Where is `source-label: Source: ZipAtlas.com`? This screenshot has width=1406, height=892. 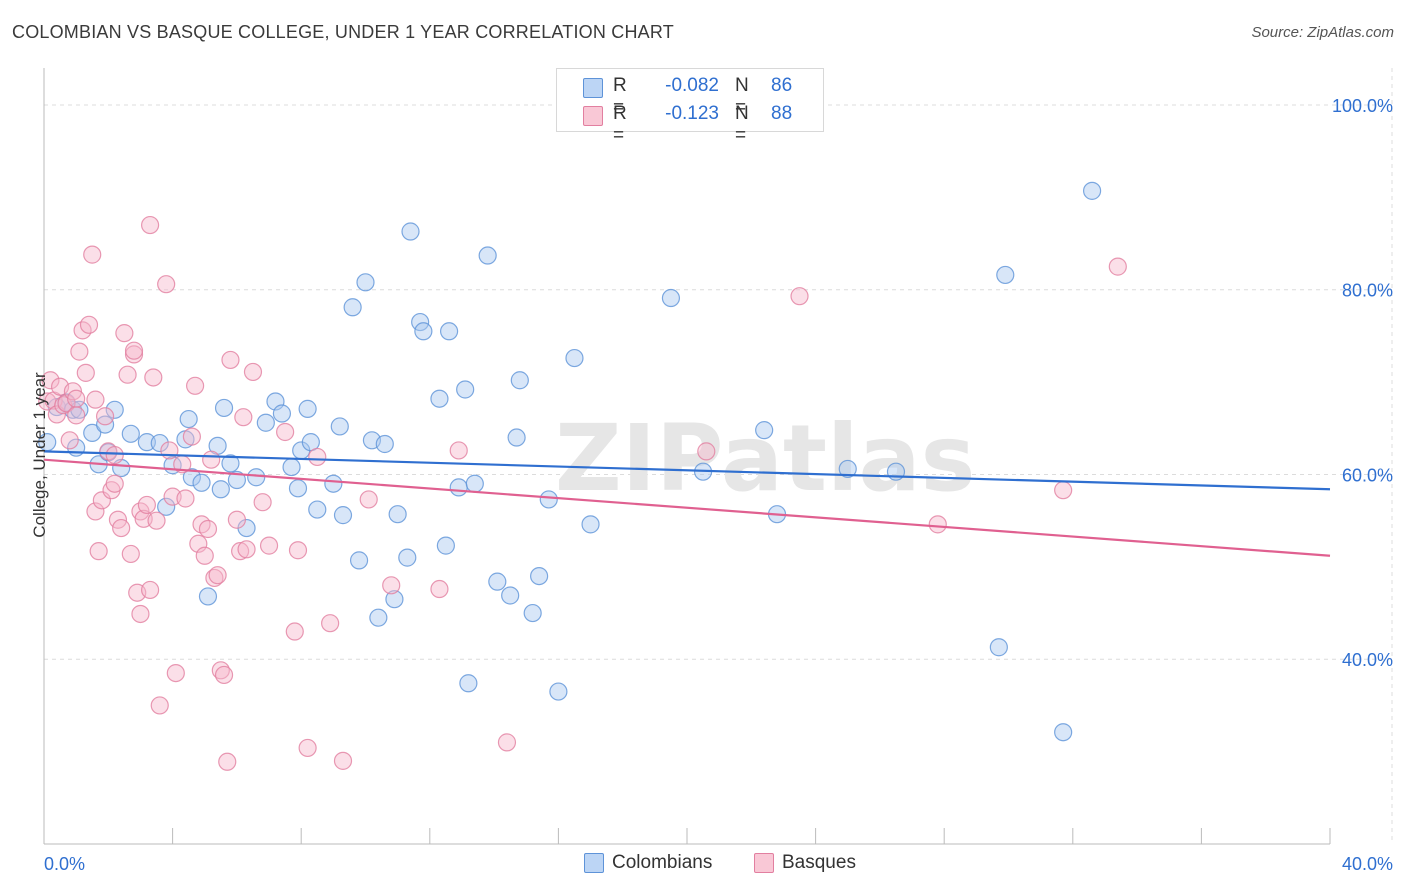 source-label: Source: ZipAtlas.com is located at coordinates (1322, 32).